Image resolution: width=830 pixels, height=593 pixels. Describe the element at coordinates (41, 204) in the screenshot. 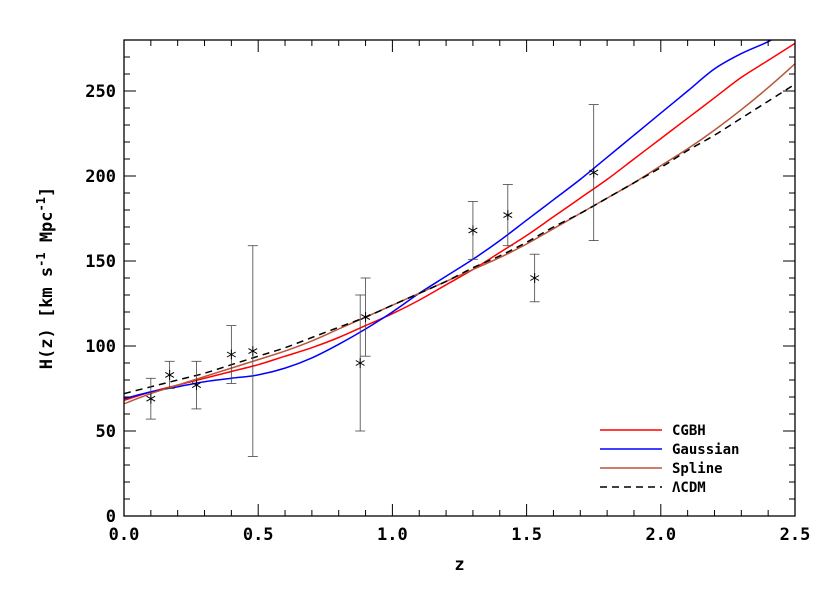

I see `y-axis-label-sup2: -1` at that location.